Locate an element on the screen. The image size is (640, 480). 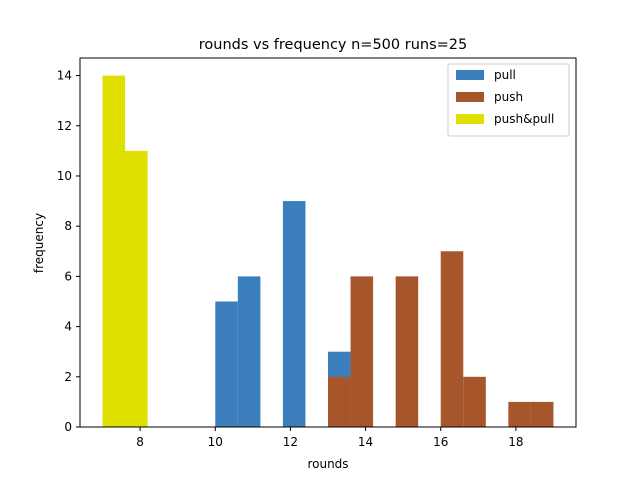
legend-label: pull is located at coordinates (505, 75).